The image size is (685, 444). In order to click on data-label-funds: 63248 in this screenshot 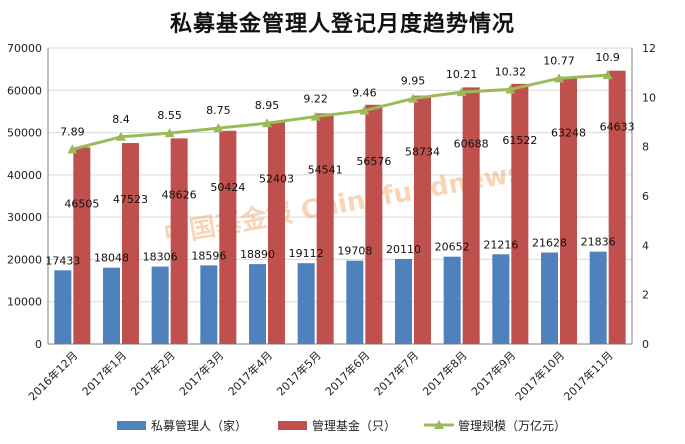, I will do `click(568, 133)`.